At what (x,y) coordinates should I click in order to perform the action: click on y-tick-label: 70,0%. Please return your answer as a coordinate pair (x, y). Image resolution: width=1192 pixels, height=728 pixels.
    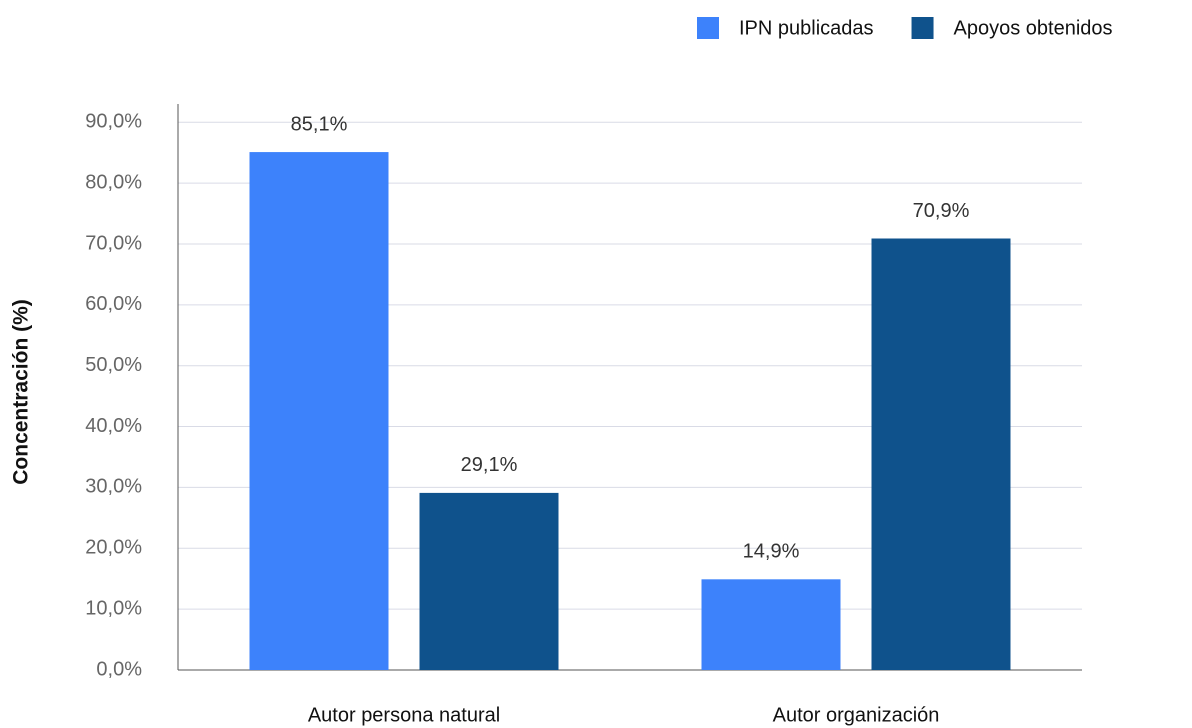
    Looking at the image, I should click on (113, 243).